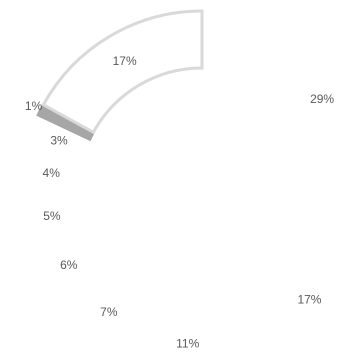 The width and height of the screenshot is (339, 364). I want to click on data-label-2: 17%, so click(309, 299).